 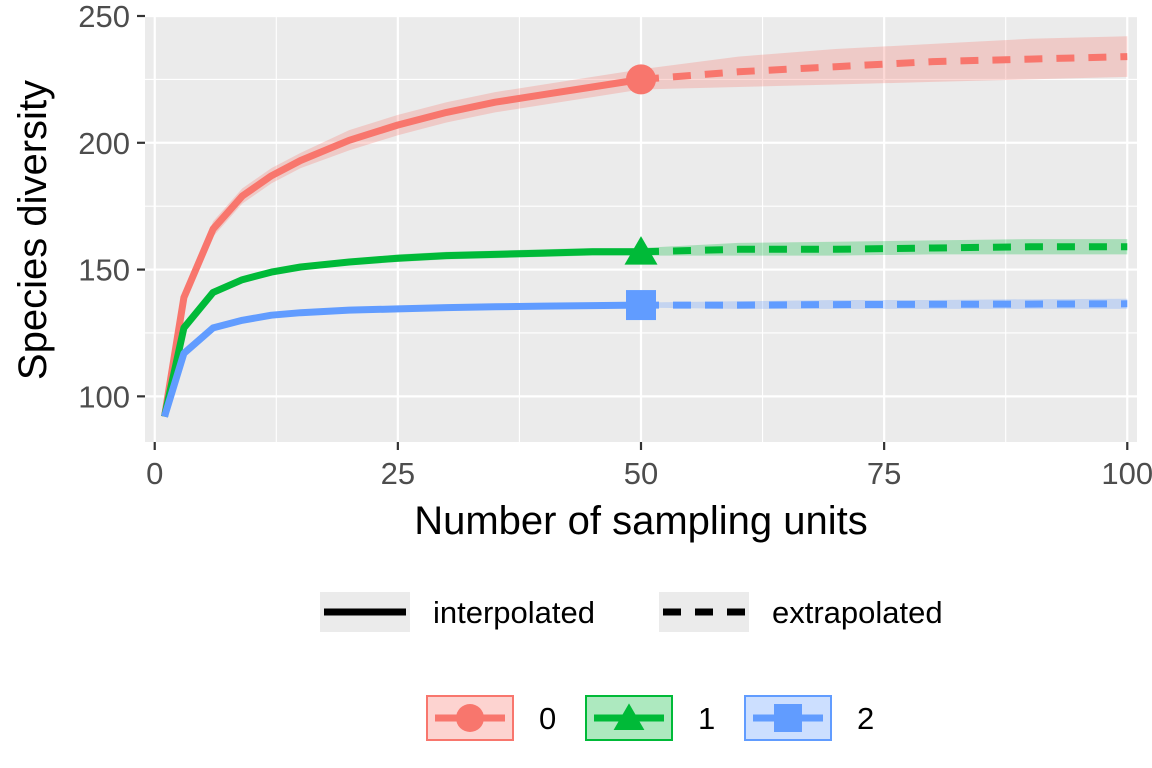 I want to click on x-tick-label: 50, so click(x=641, y=473).